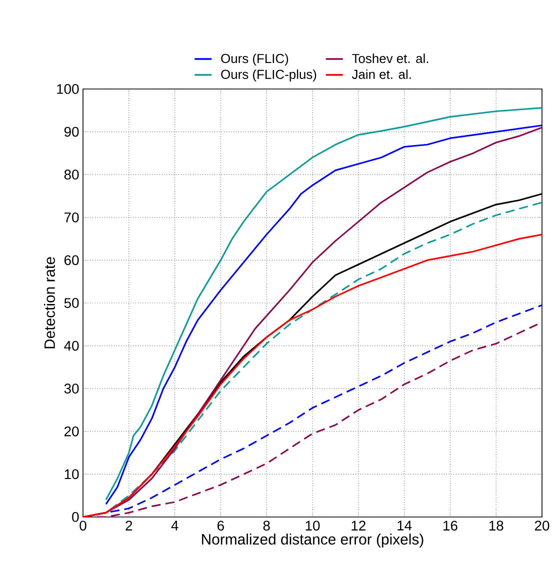 This screenshot has width=558, height=575. What do you see at coordinates (313, 525) in the screenshot?
I see `x-tick-label: 10` at bounding box center [313, 525].